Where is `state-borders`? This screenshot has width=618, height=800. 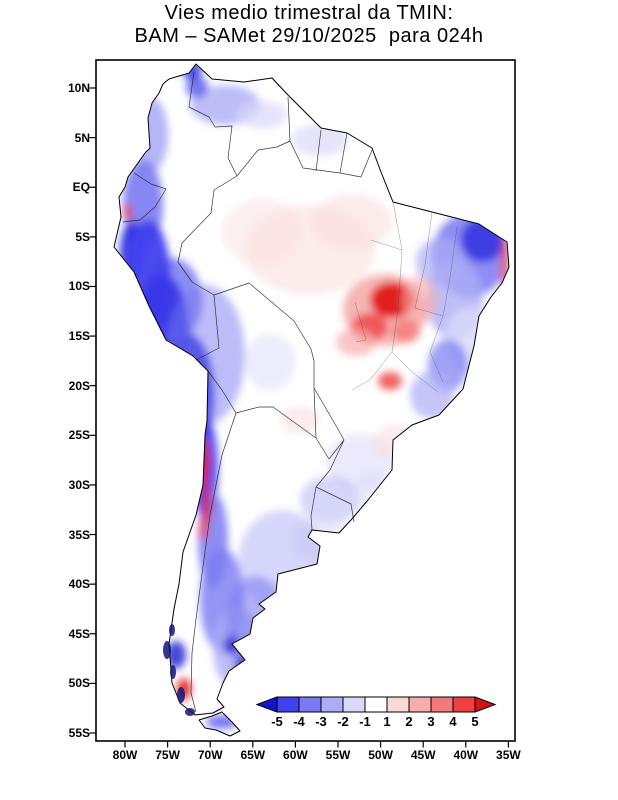 state-borders is located at coordinates (404, 297).